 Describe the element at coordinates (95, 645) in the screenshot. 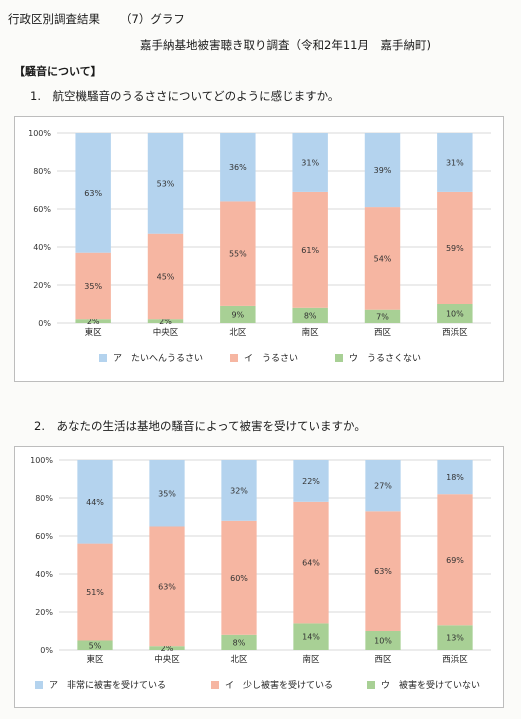

I see `data-label: 5%` at that location.